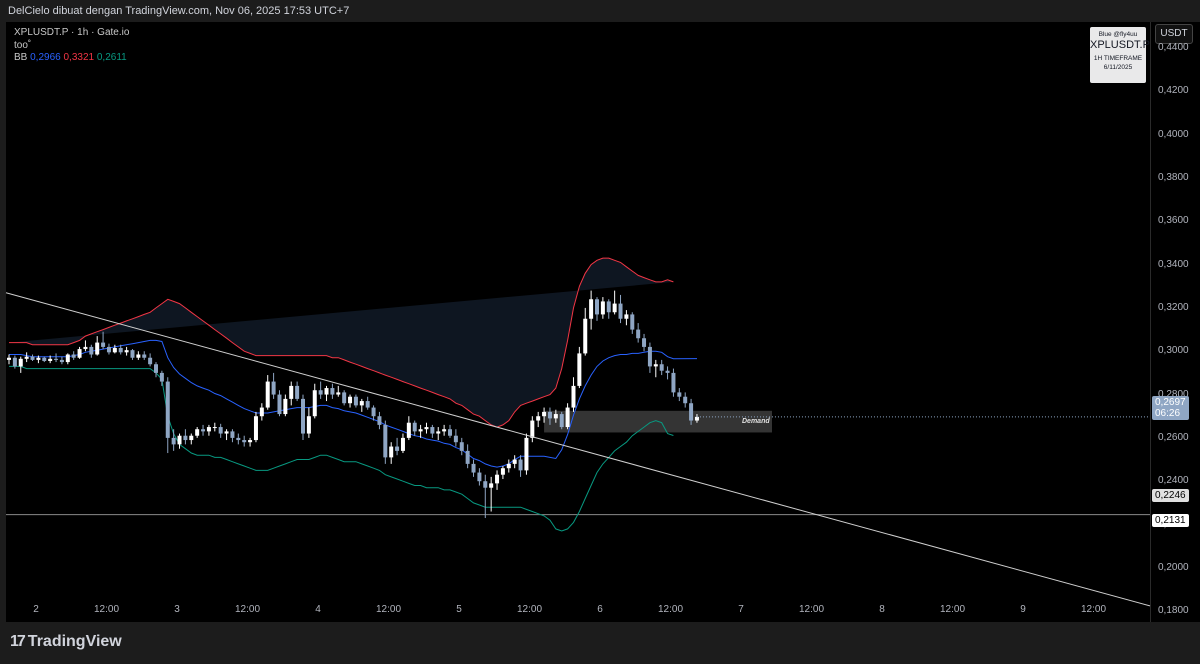  Describe the element at coordinates (111, 57) in the screenshot. I see `bb-lower-value: 0,2611` at that location.